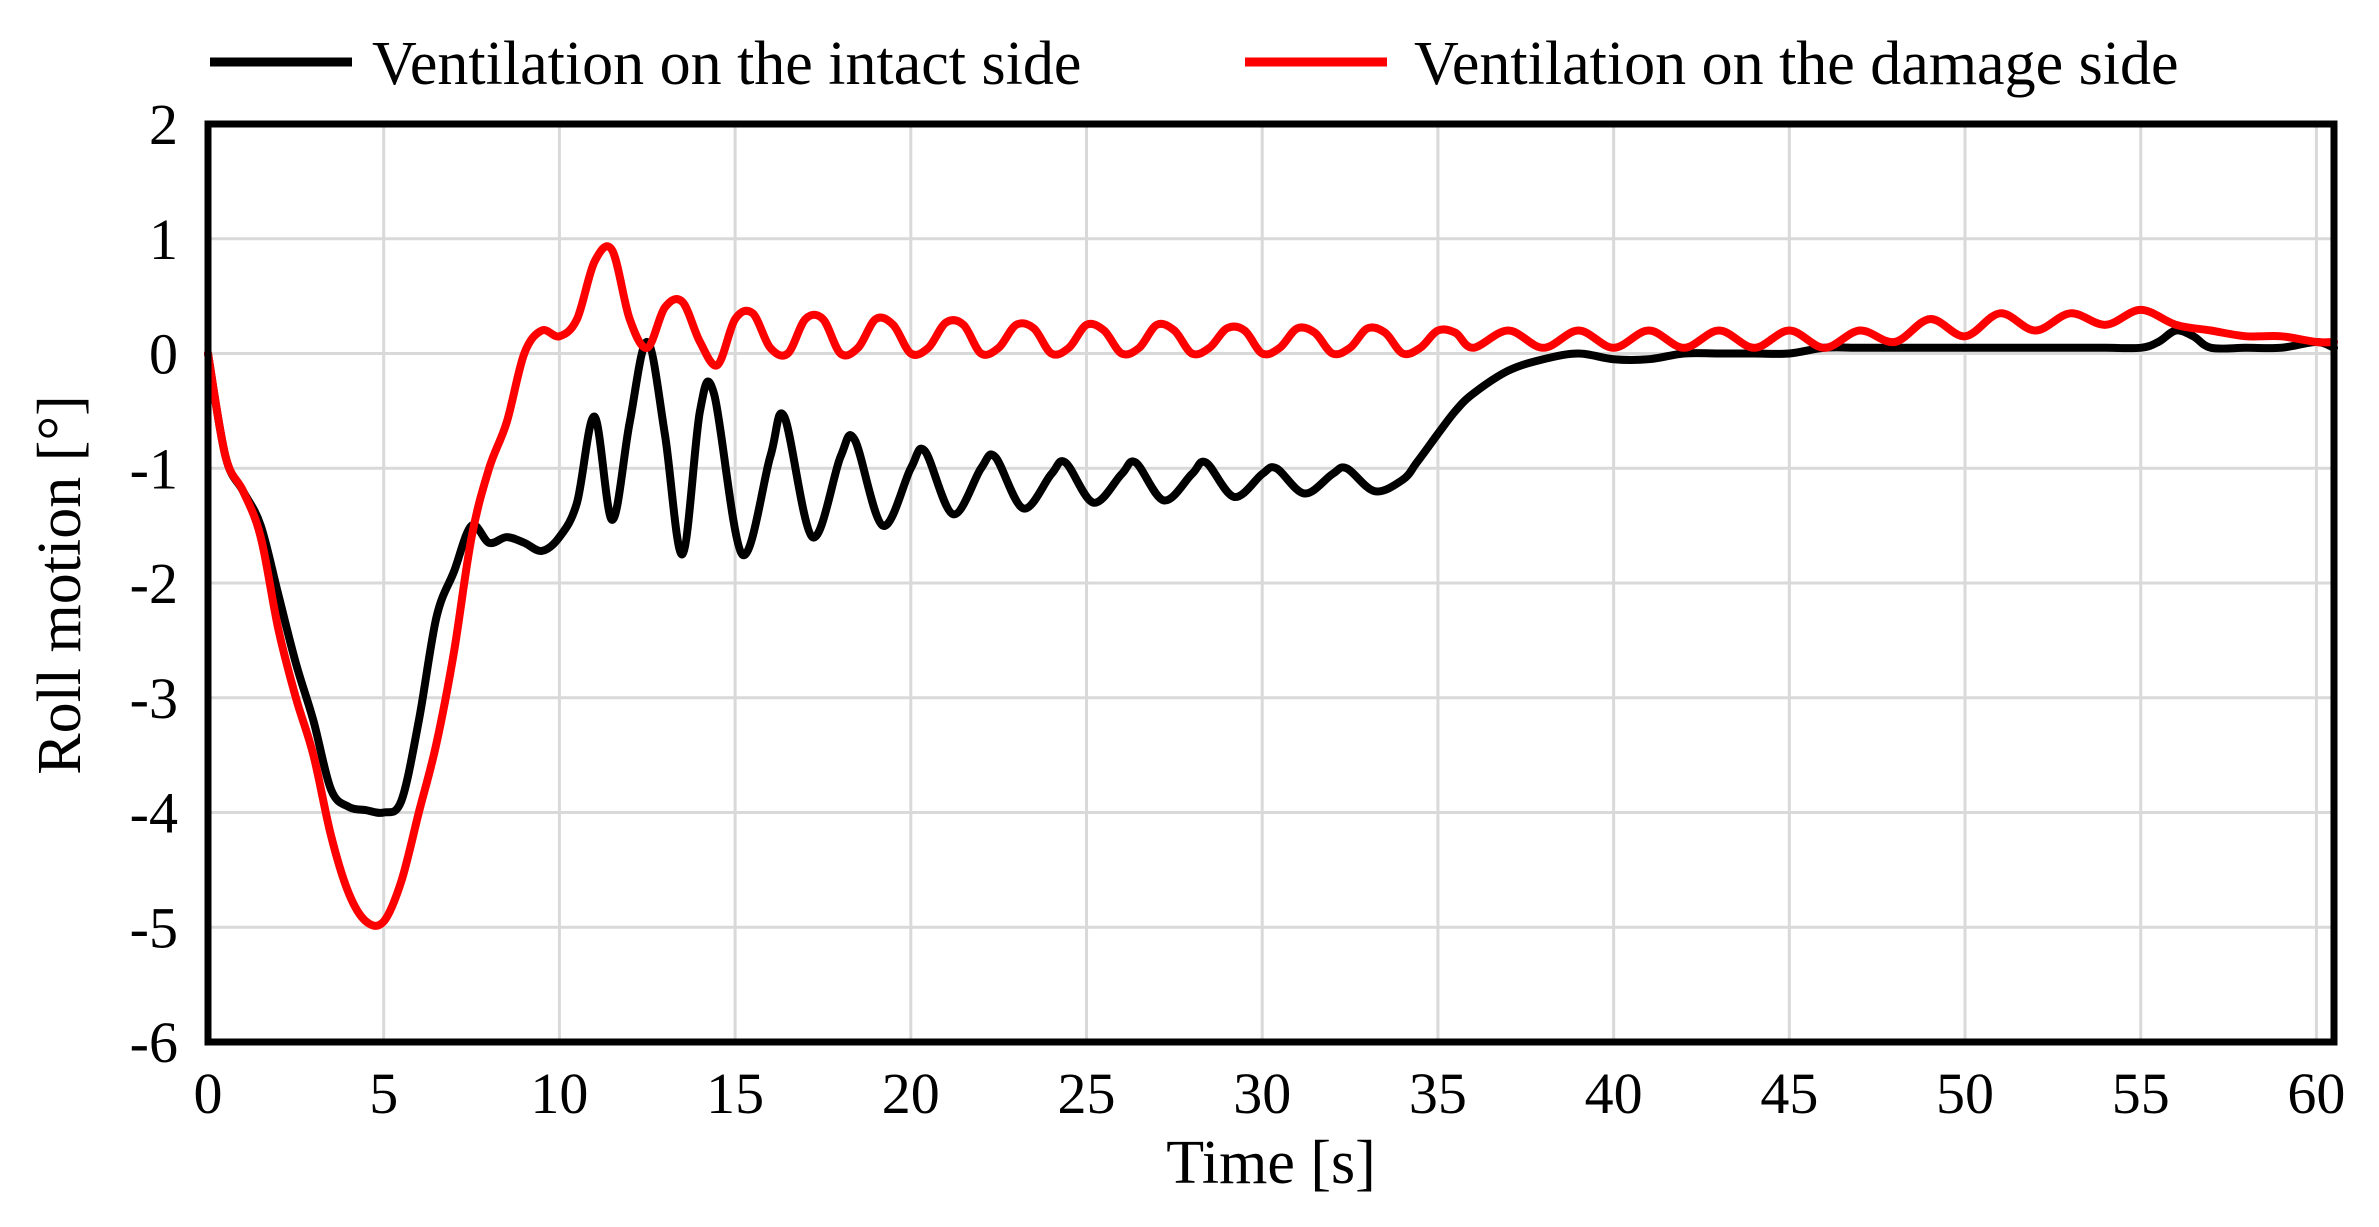 This screenshot has width=2379, height=1227. I want to click on y-tick-label: -4, so click(154, 813).